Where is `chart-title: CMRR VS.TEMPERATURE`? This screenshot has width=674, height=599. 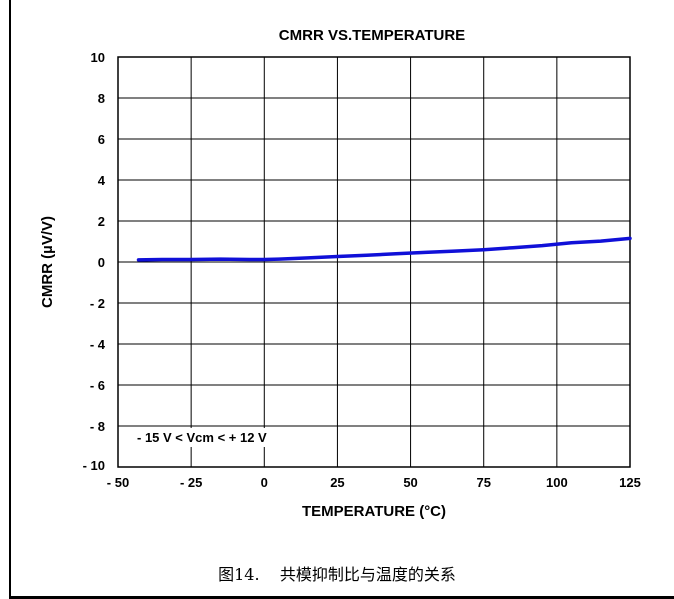
chart-title: CMRR VS.TEMPERATURE is located at coordinates (372, 35).